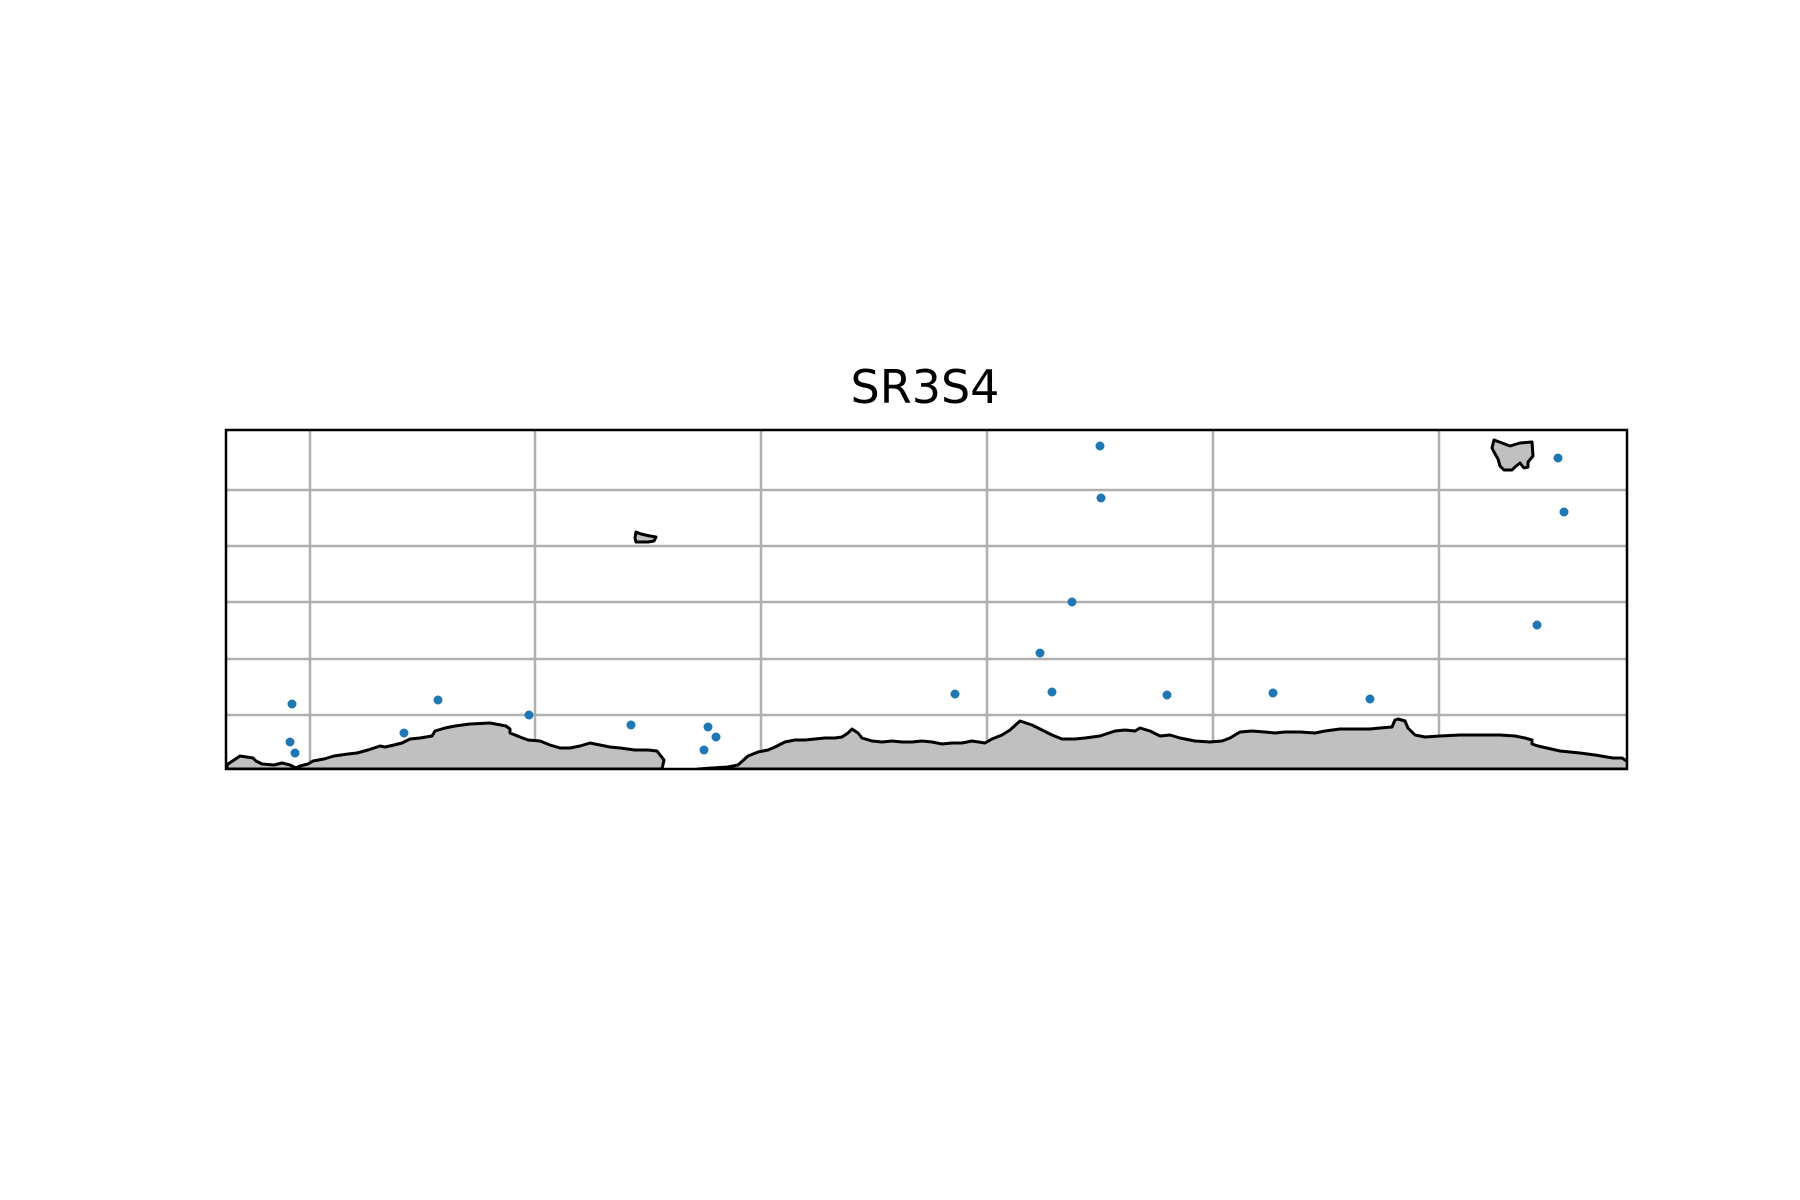  Describe the element at coordinates (1512, 455) in the screenshot. I see `tasmania-island` at that location.